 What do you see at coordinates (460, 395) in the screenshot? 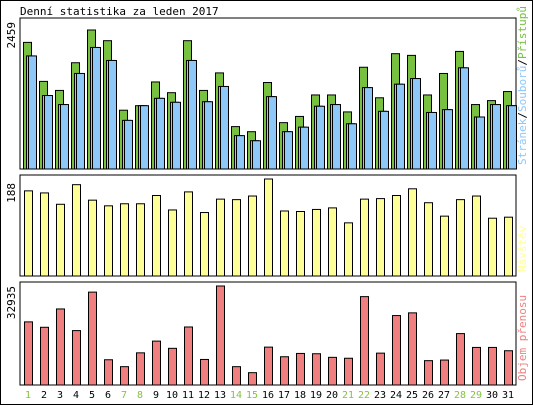
I see `day-label: 28` at bounding box center [460, 395].